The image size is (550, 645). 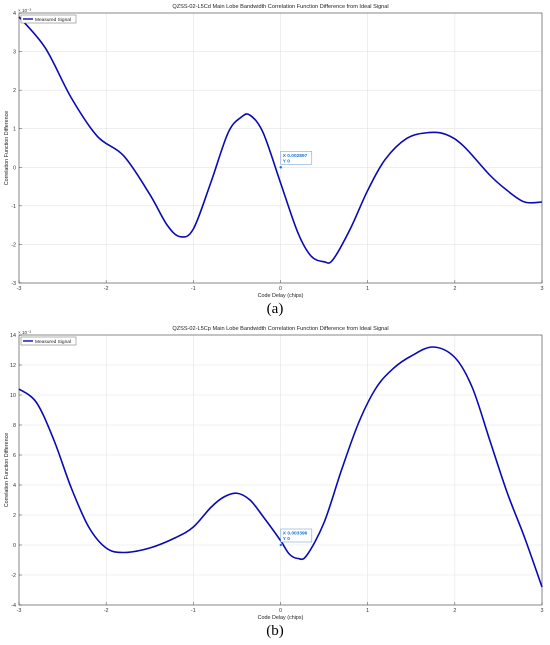 I want to click on y-tick-label: -4, so click(x=13, y=606).